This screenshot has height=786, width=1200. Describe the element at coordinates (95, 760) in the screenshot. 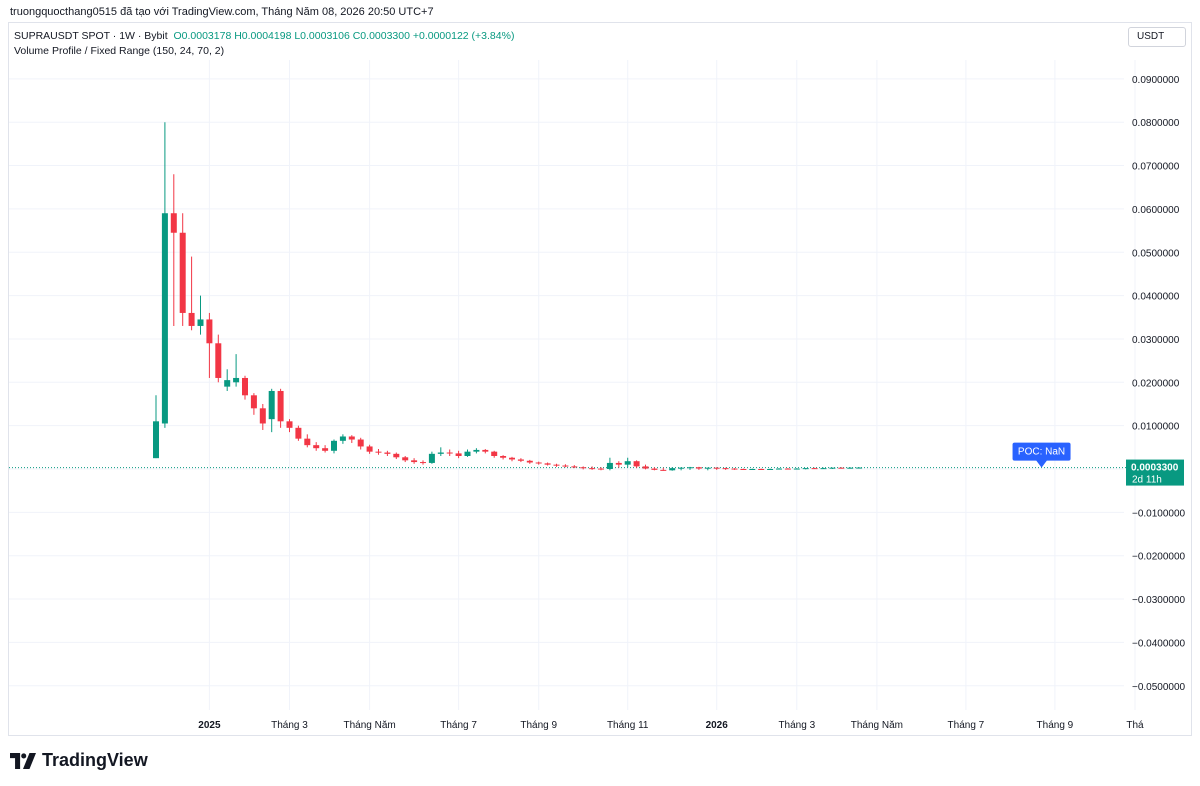

I see `brand-name: TradingView` at that location.